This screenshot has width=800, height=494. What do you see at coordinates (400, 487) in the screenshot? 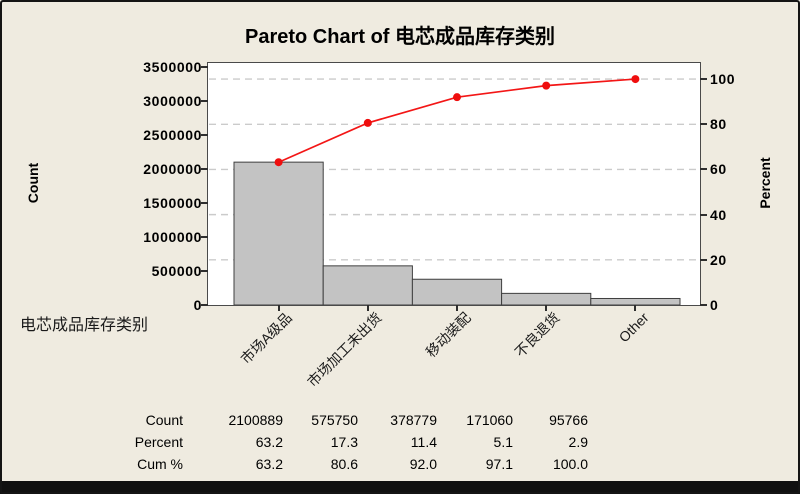
I see `bottom-black-strip` at bounding box center [400, 487].